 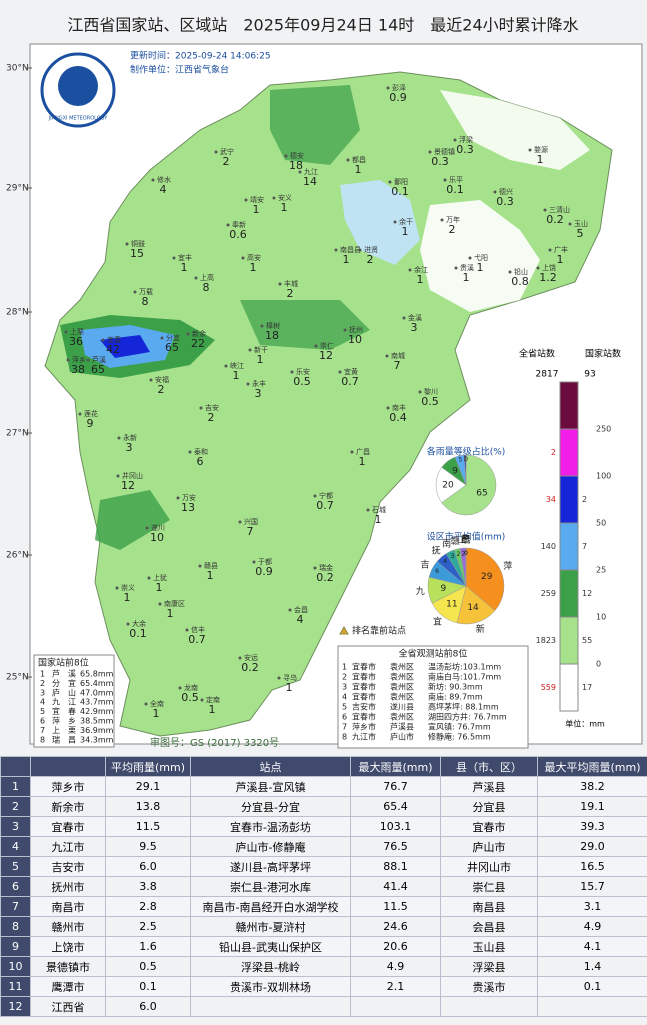 I want to click on station-name: 会昌, so click(x=301, y=609).